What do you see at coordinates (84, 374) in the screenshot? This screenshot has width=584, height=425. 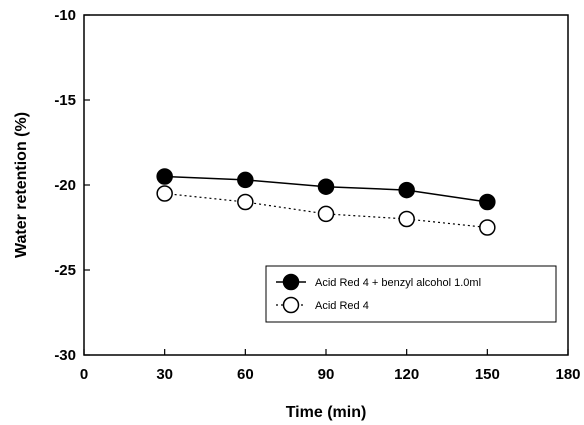 I see `x-tick-label: 0` at bounding box center [84, 374].